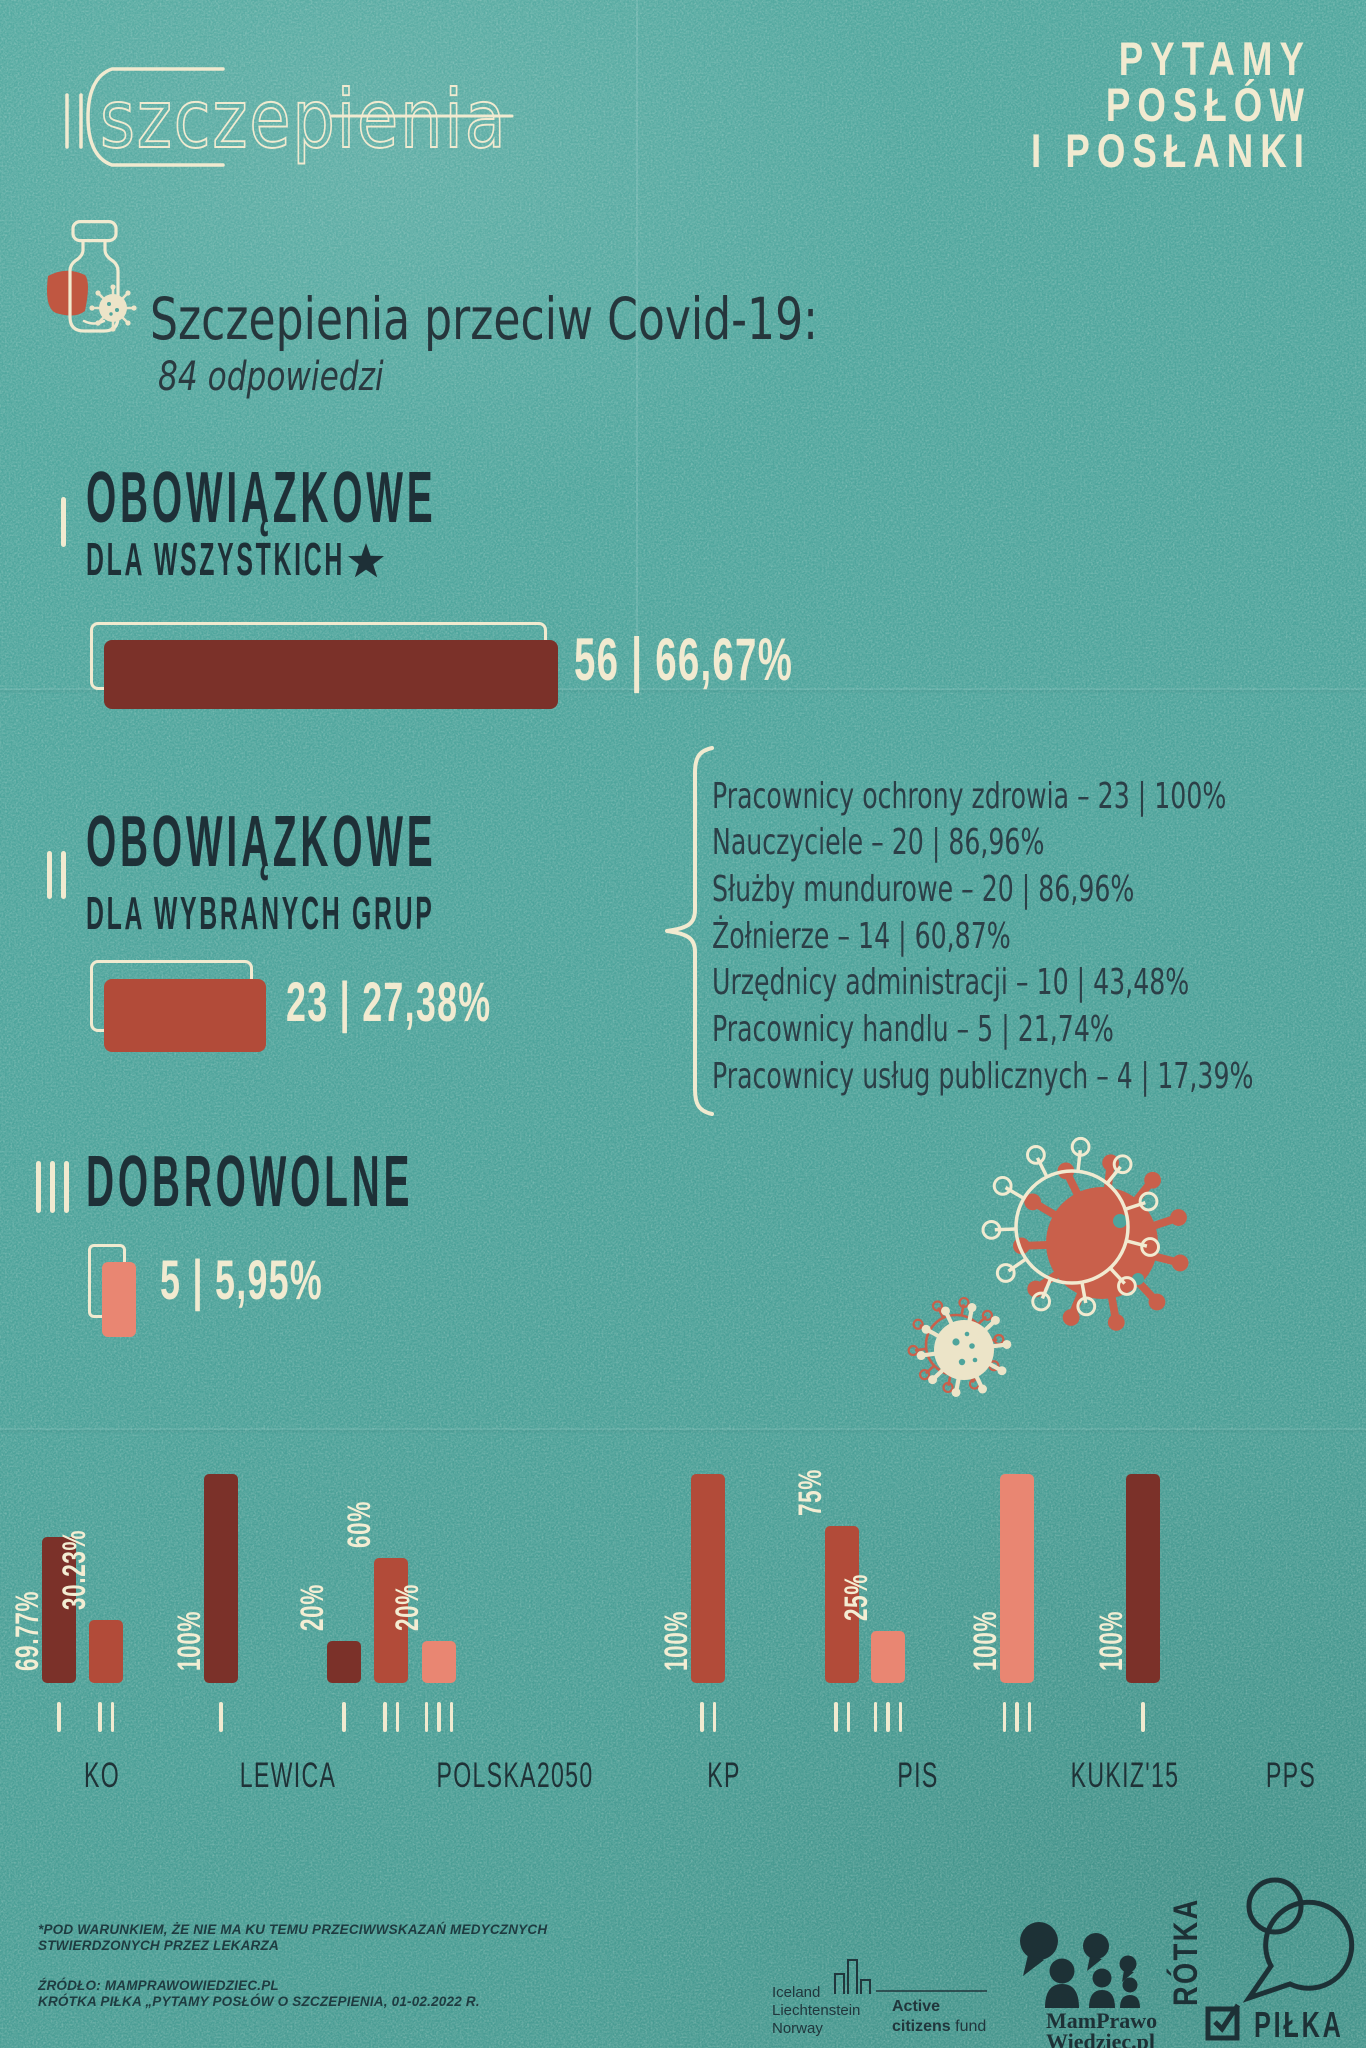 This screenshot has width=1366, height=2048. I want to click on chart-bar-LEWICA-I, so click(221, 1578).